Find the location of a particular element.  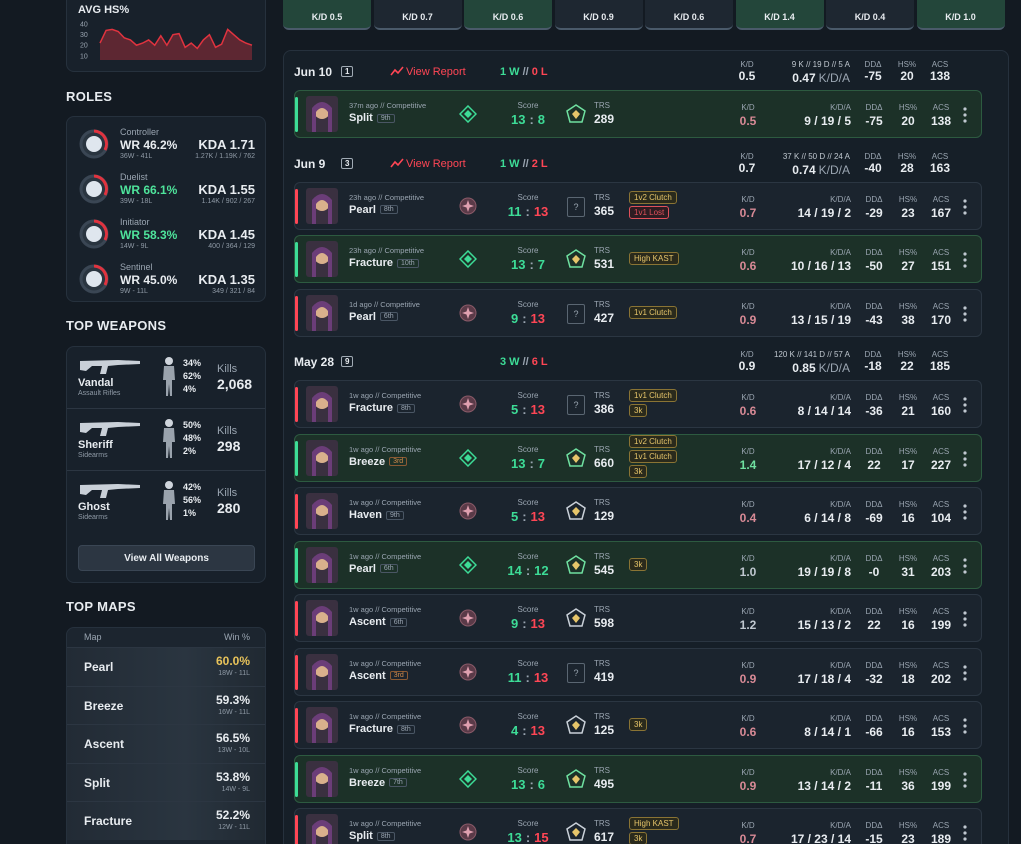

badge-pill: 1v1 Clutch is located at coordinates (653, 312).